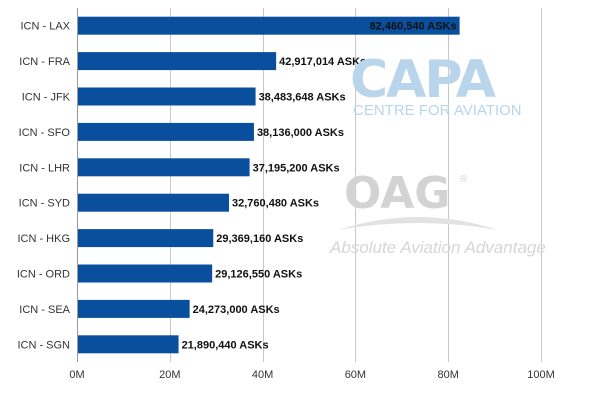  I want to click on category-label: ICN - SFO, so click(45, 133).